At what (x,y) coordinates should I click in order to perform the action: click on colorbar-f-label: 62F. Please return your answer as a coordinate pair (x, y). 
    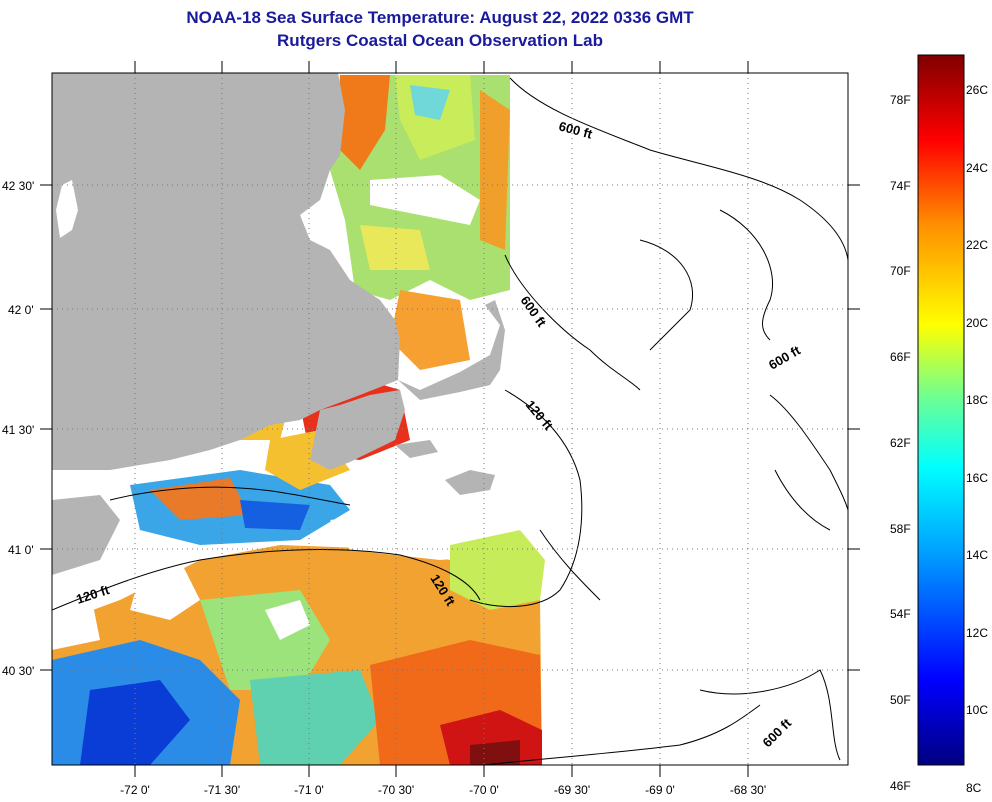
    Looking at the image, I should click on (900, 443).